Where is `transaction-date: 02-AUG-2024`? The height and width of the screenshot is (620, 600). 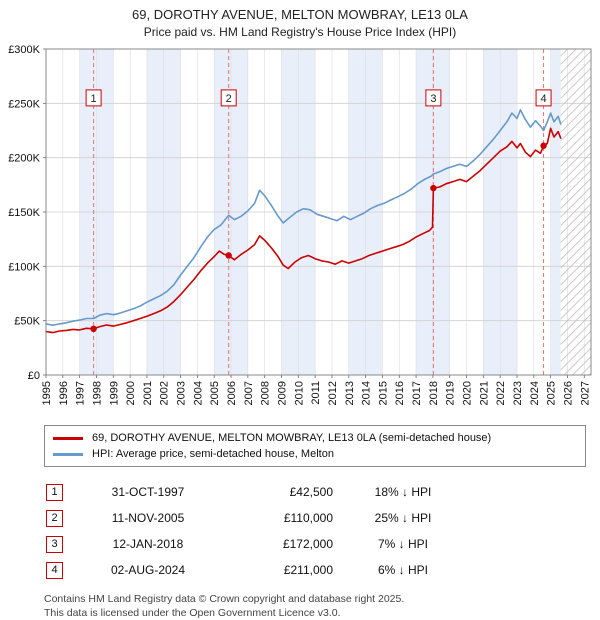
transaction-date: 02-AUG-2024 is located at coordinates (148, 570).